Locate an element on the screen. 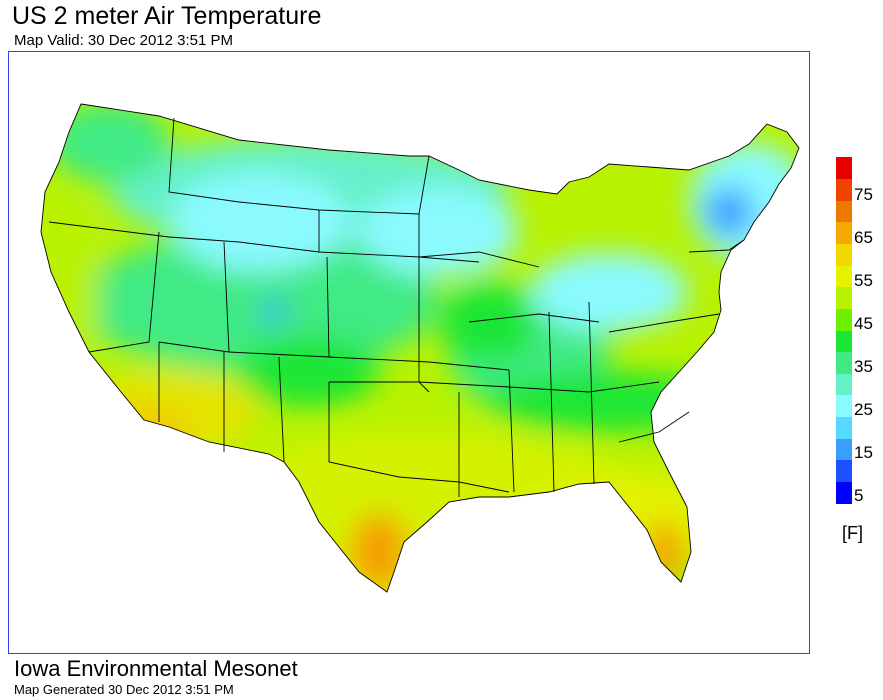 This screenshot has height=700, width=883. legend-tick-label: 35 is located at coordinates (863, 366).